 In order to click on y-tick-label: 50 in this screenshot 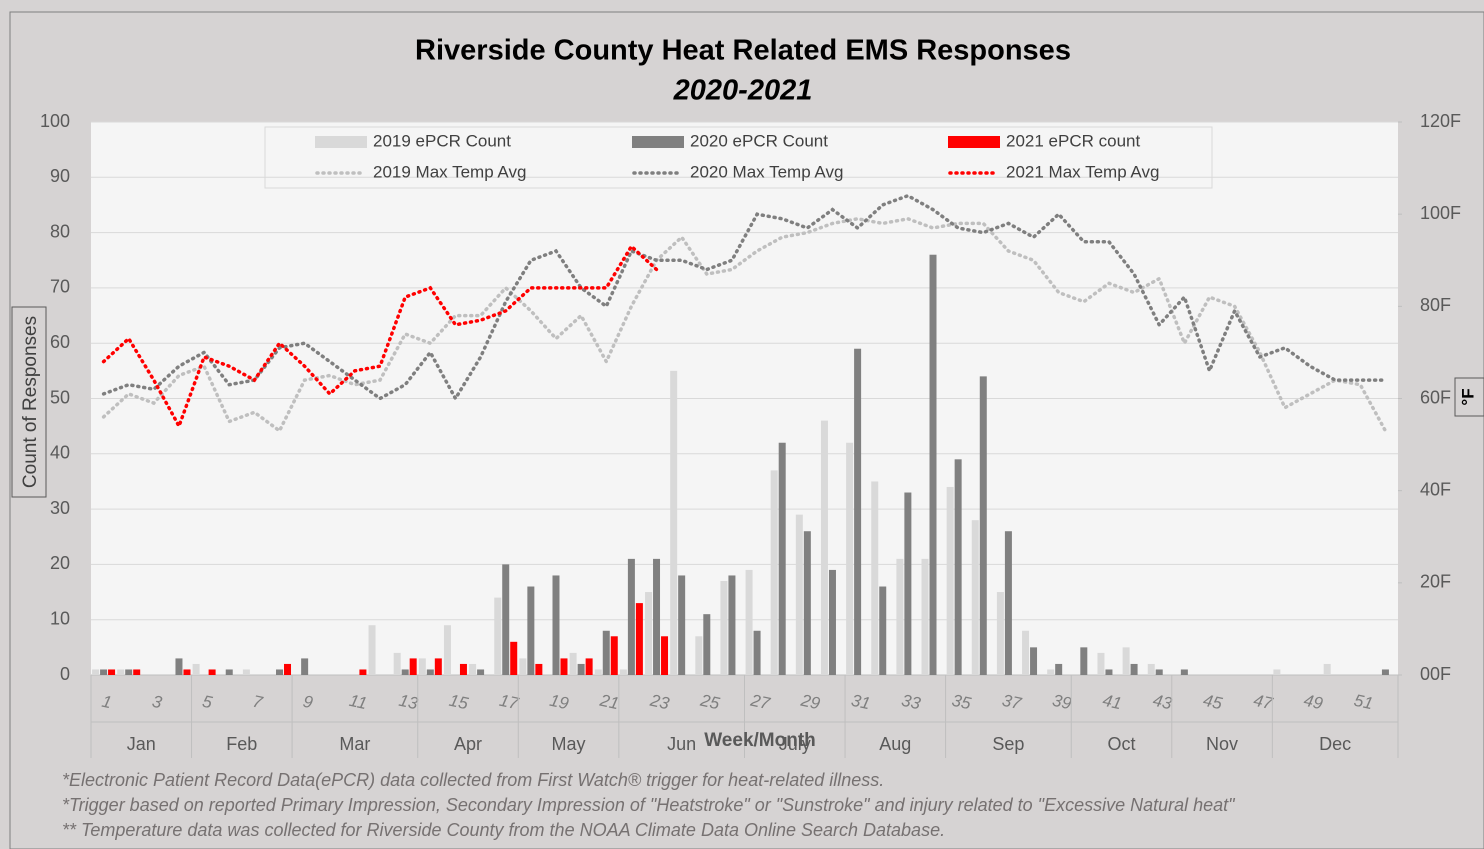, I will do `click(60, 397)`.